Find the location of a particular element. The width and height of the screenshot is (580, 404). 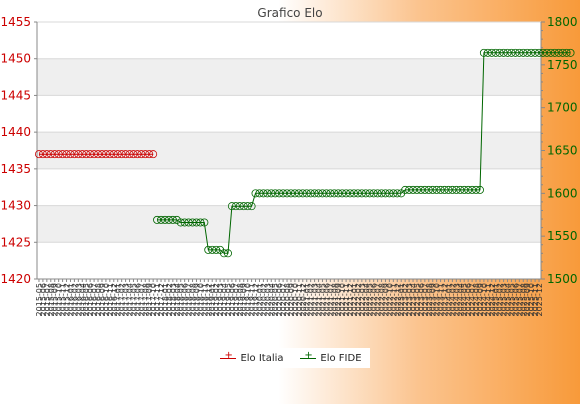

x-tick-label: 2019-08 is located at coordinates (240, 299).